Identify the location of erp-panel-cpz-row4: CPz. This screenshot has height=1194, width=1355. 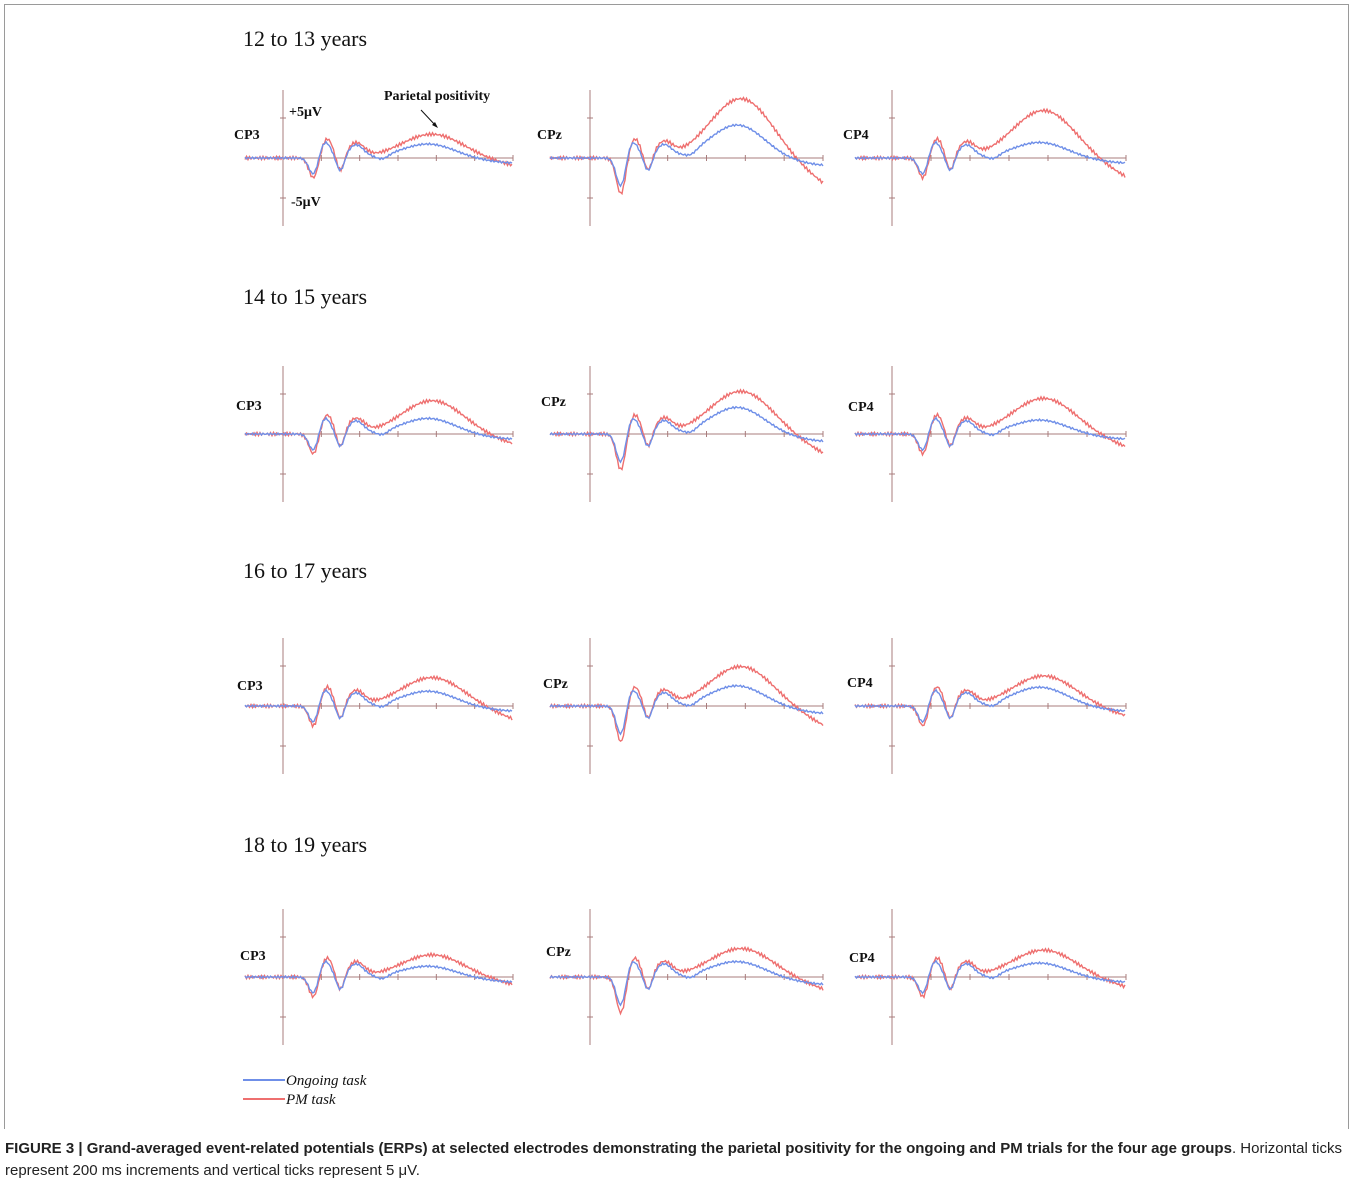
(685, 977).